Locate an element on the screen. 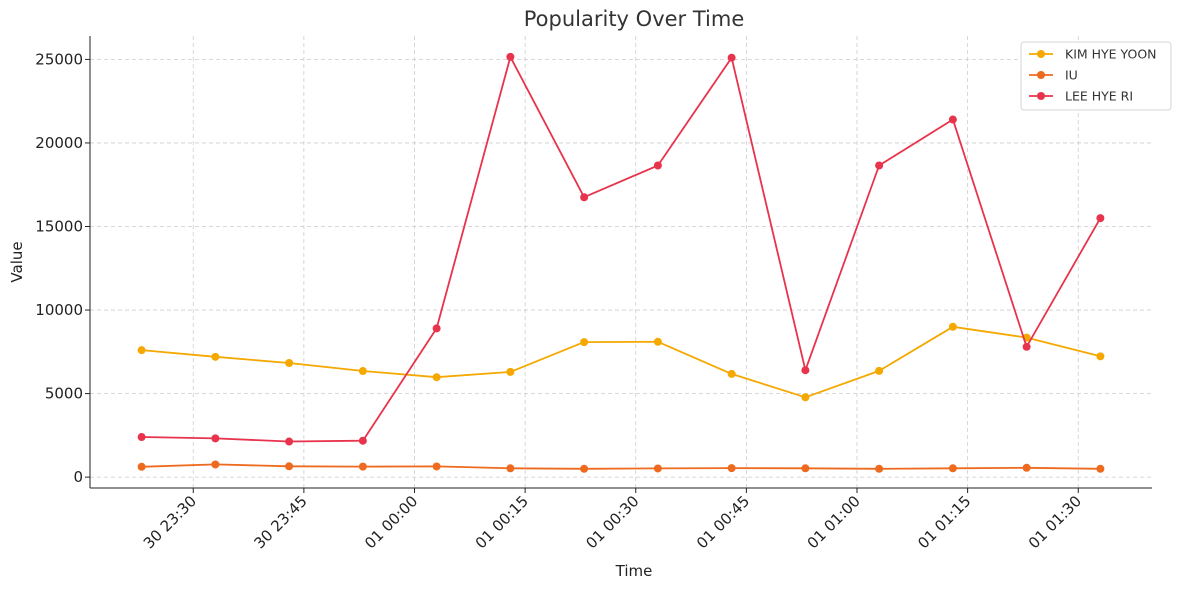  x-tick-label: 30 23:45 is located at coordinates (281, 522).